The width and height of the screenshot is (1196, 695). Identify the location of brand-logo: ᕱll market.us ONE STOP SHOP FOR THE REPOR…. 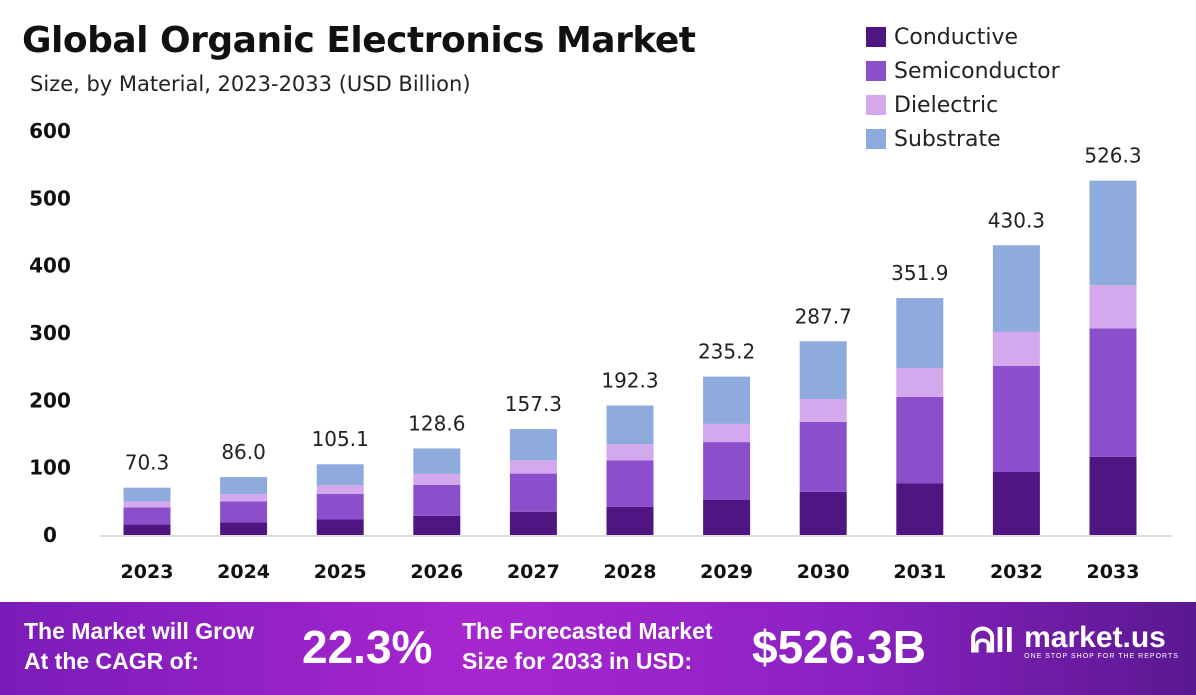
(1074, 641).